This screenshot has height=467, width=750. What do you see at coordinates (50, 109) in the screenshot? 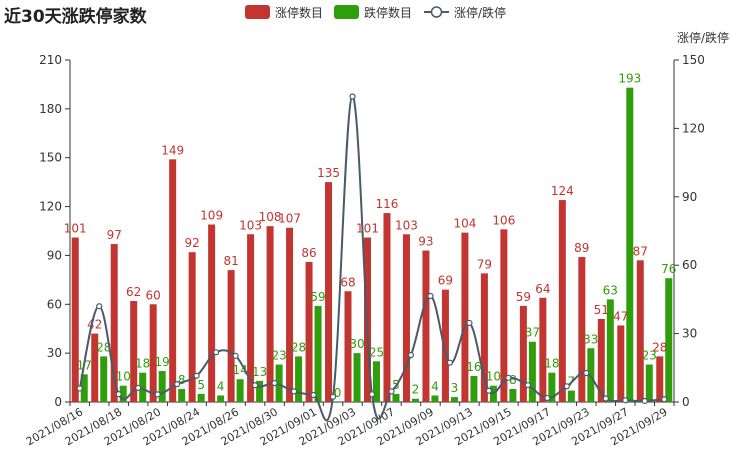
I see `left-tick-label-6: 180` at bounding box center [50, 109].